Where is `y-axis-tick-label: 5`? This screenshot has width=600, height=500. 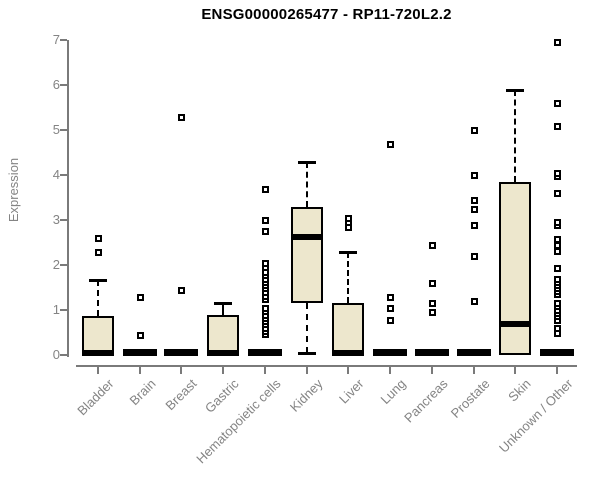 y-axis-tick-label: 5 is located at coordinates (56, 129).